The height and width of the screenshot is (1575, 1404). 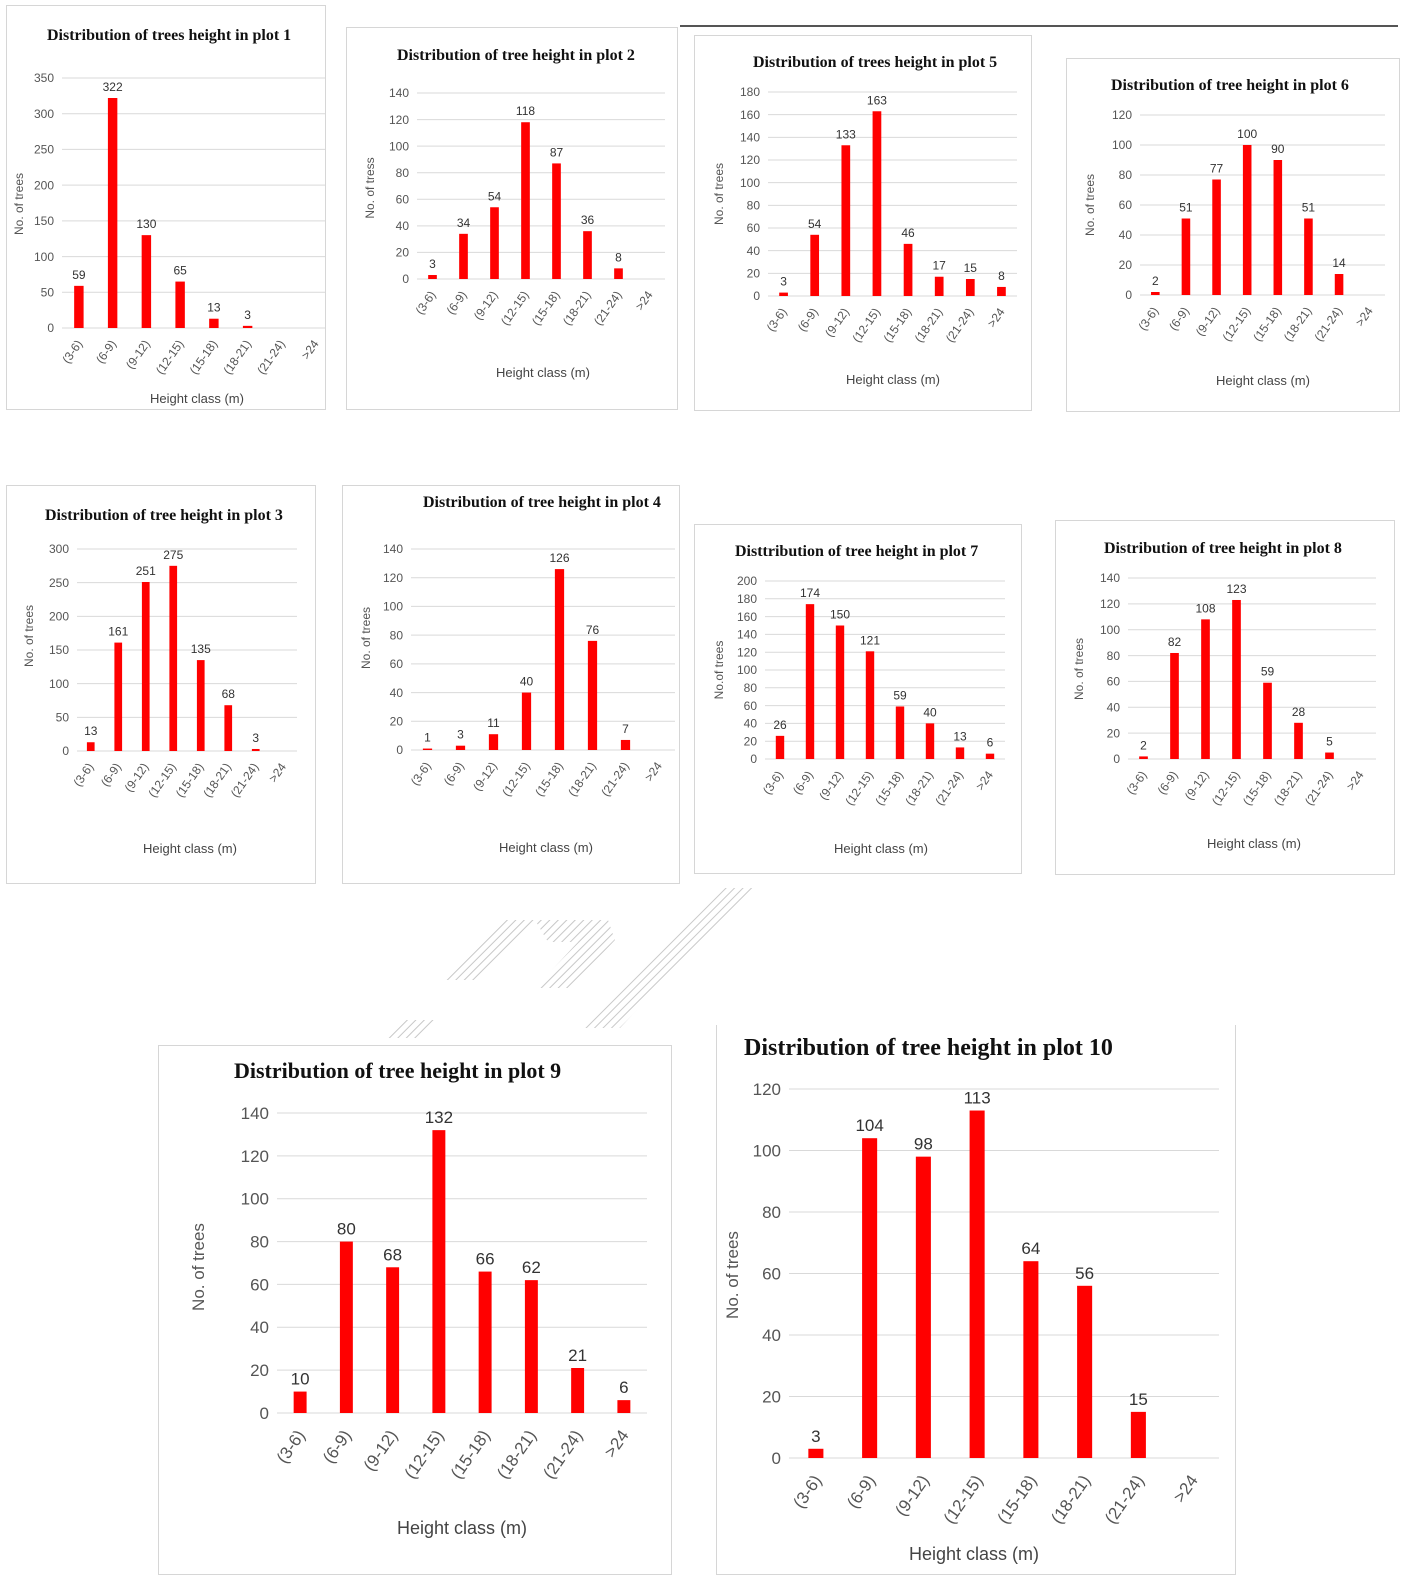 I want to click on y-axis-title: No. of tress, so click(x=370, y=187).